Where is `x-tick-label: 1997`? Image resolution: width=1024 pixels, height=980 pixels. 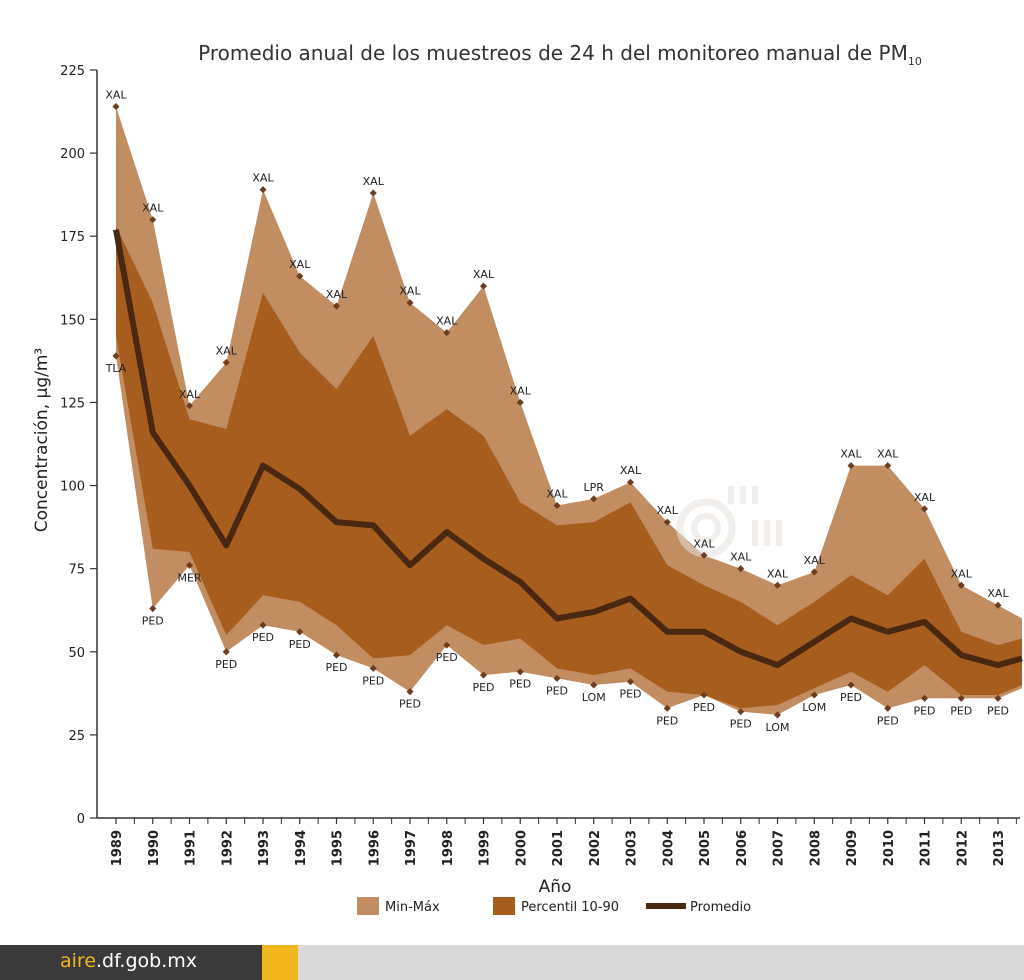
x-tick-label: 1997 is located at coordinates (411, 848).